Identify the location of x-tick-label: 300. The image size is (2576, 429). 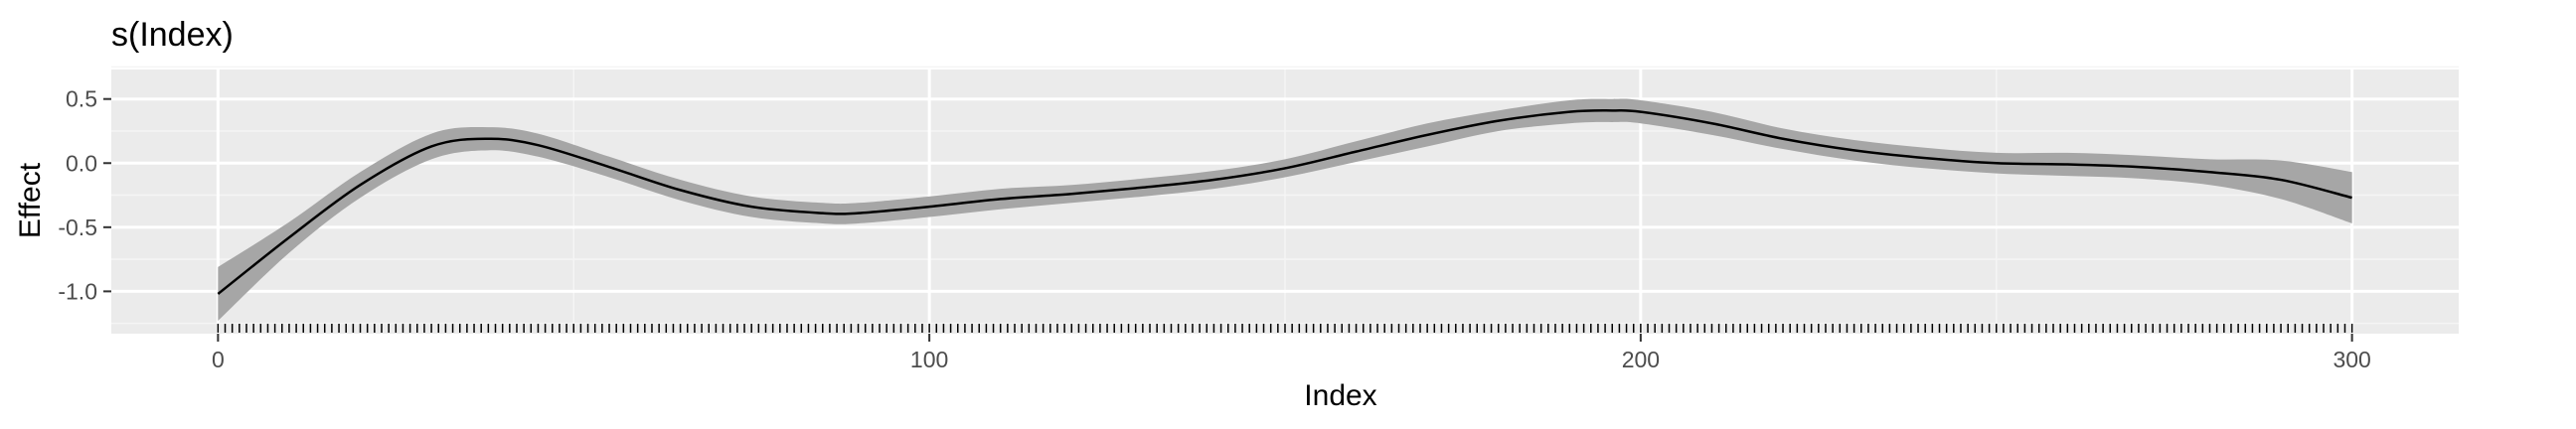
(2351, 359).